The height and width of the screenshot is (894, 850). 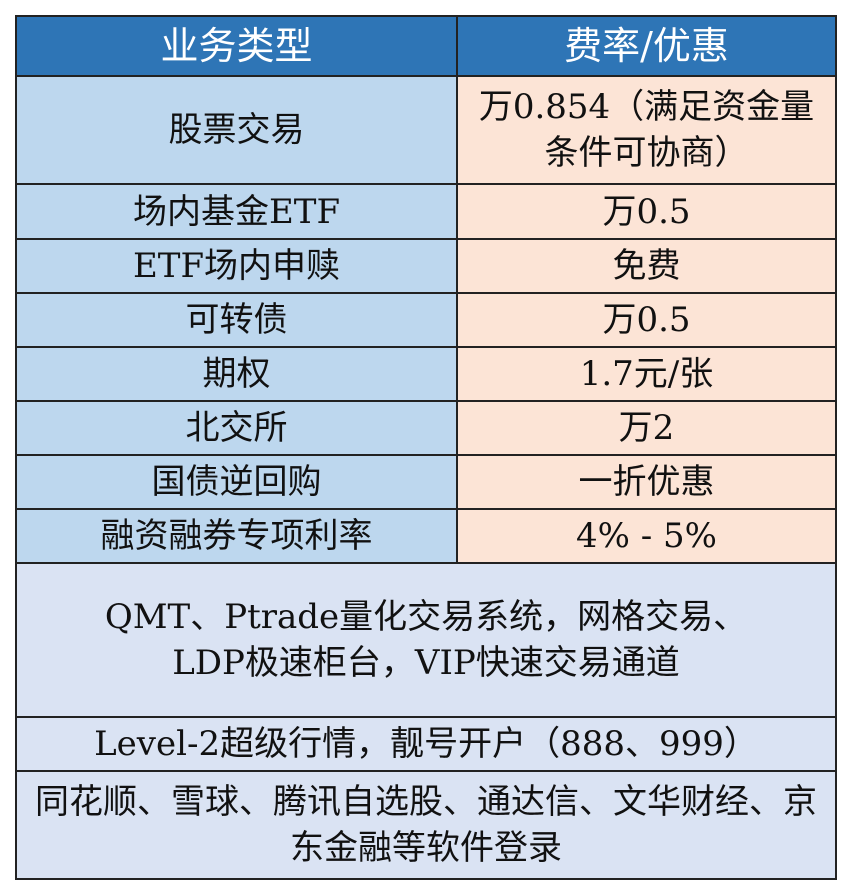 I want to click on item-cell: 融资融券专项利率, so click(x=236, y=536).